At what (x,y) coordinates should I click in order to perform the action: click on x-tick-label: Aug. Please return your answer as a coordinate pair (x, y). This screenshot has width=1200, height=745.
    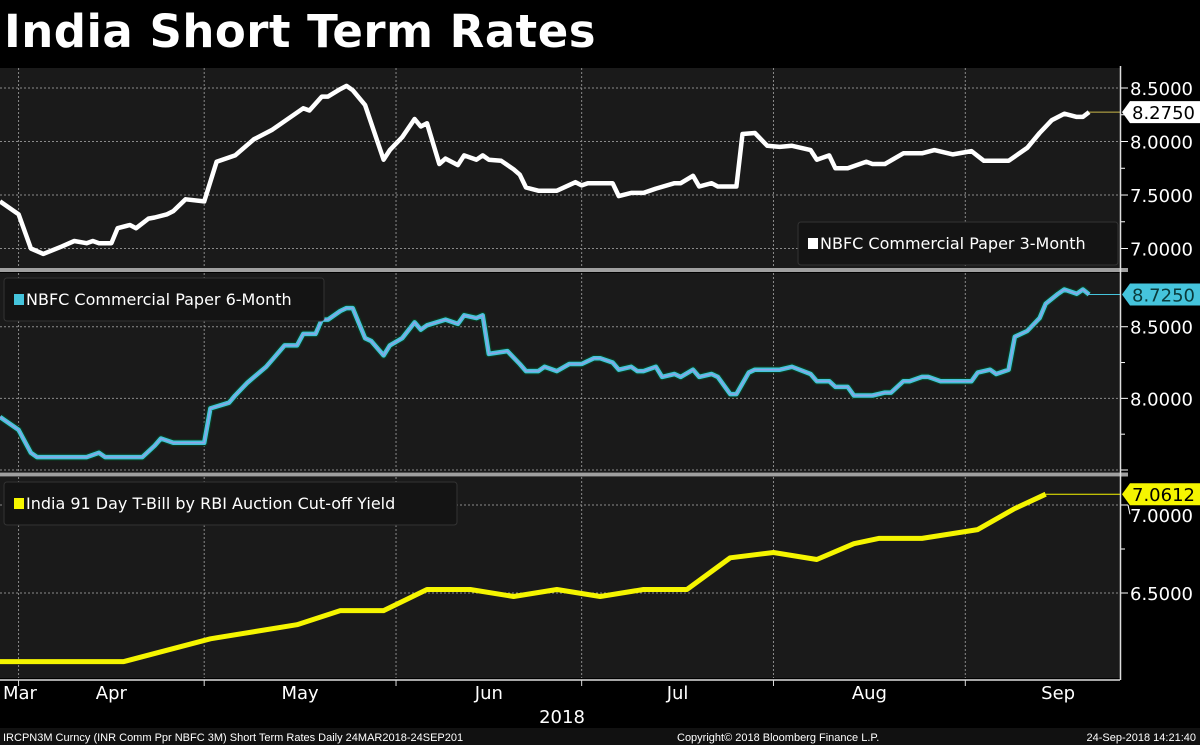
    Looking at the image, I should click on (869, 693).